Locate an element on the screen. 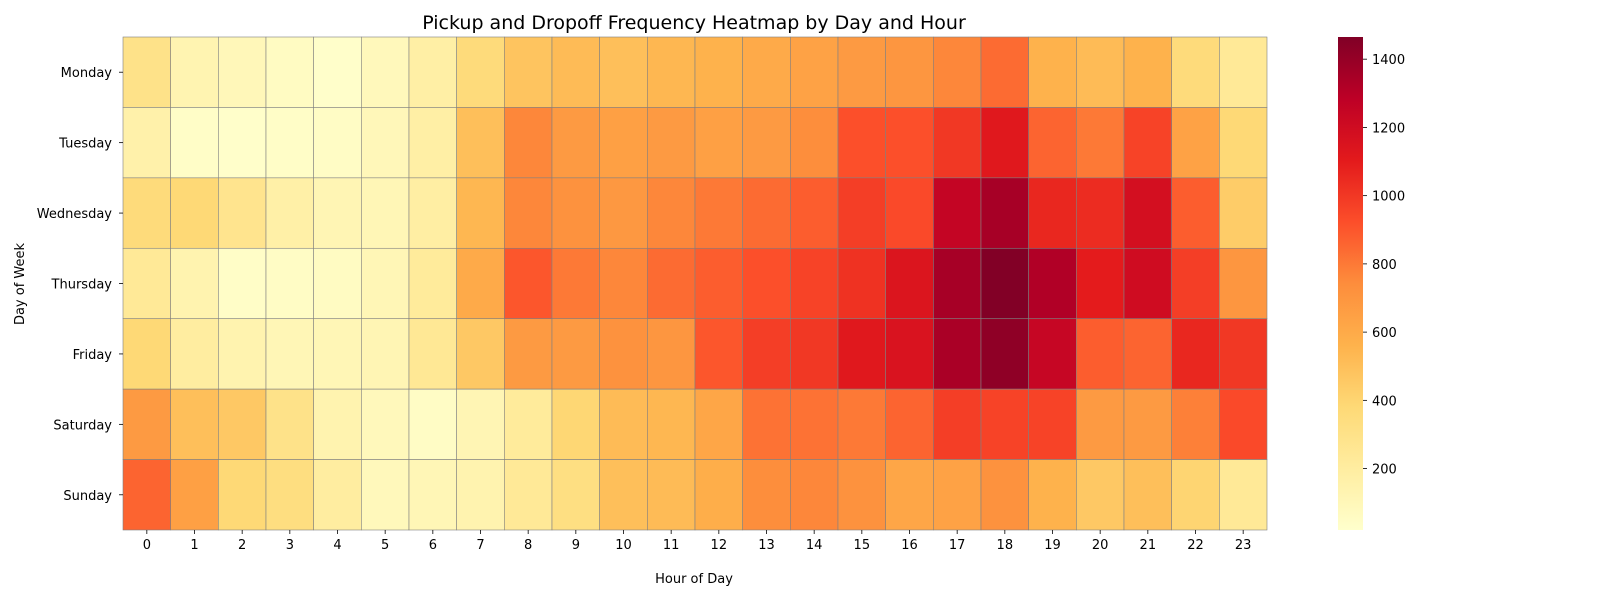 The image size is (1600, 600). colorbar-tick-label: 600 is located at coordinates (1384, 333).